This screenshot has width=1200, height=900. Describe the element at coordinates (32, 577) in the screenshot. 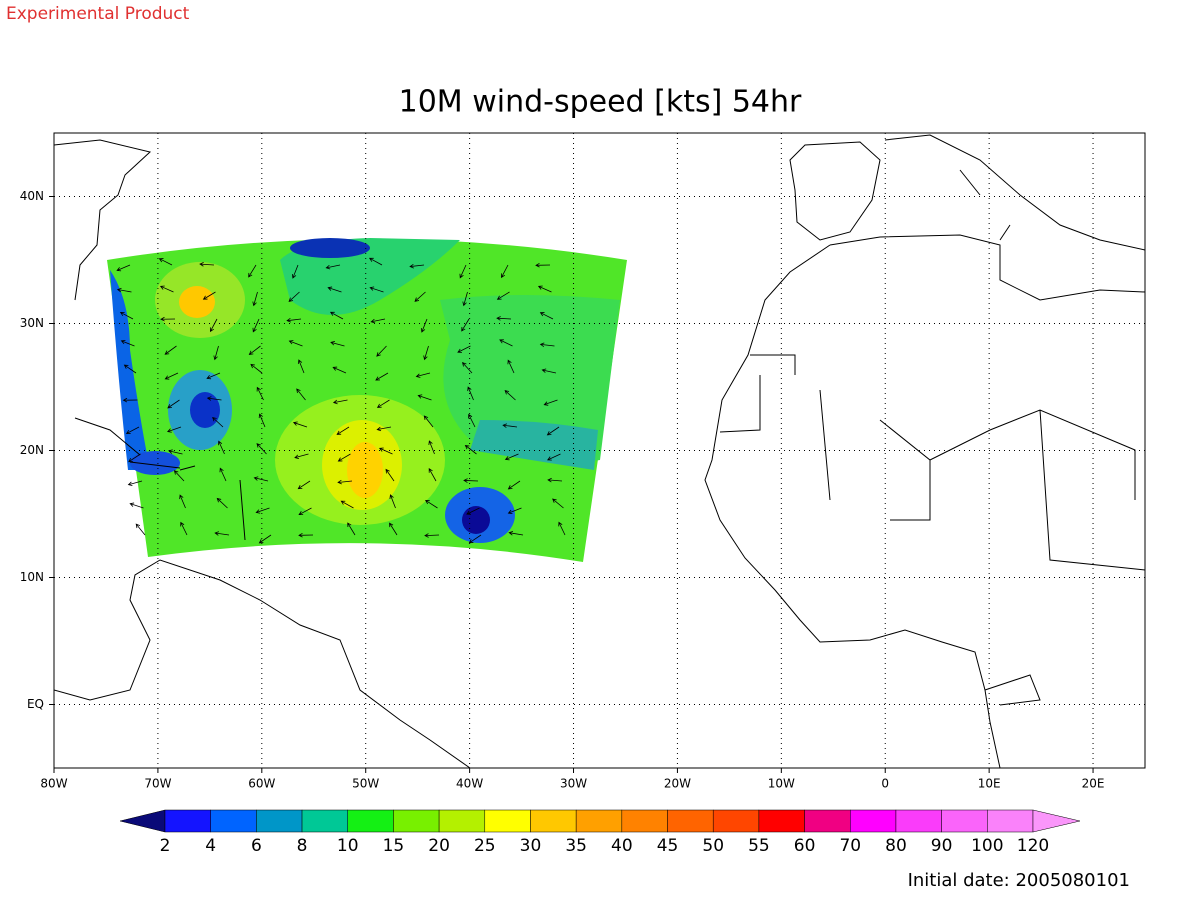

I see `lat-tick-label: 10N` at that location.